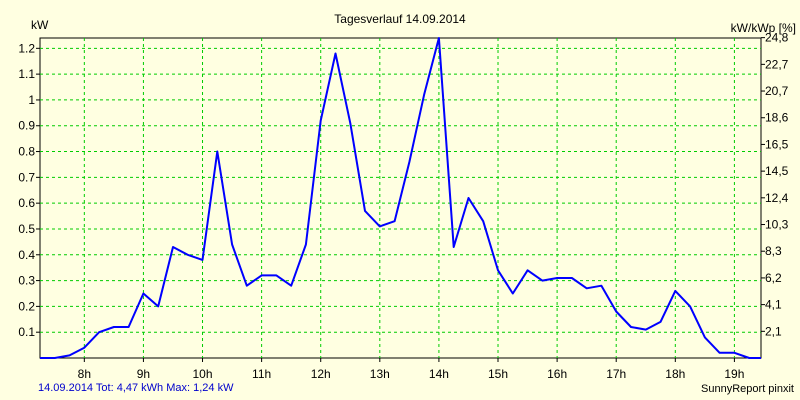 Image resolution: width=800 pixels, height=400 pixels. Describe the element at coordinates (763, 28) in the screenshot. I see `y-axis-right-label: kW/kWp [%]` at that location.